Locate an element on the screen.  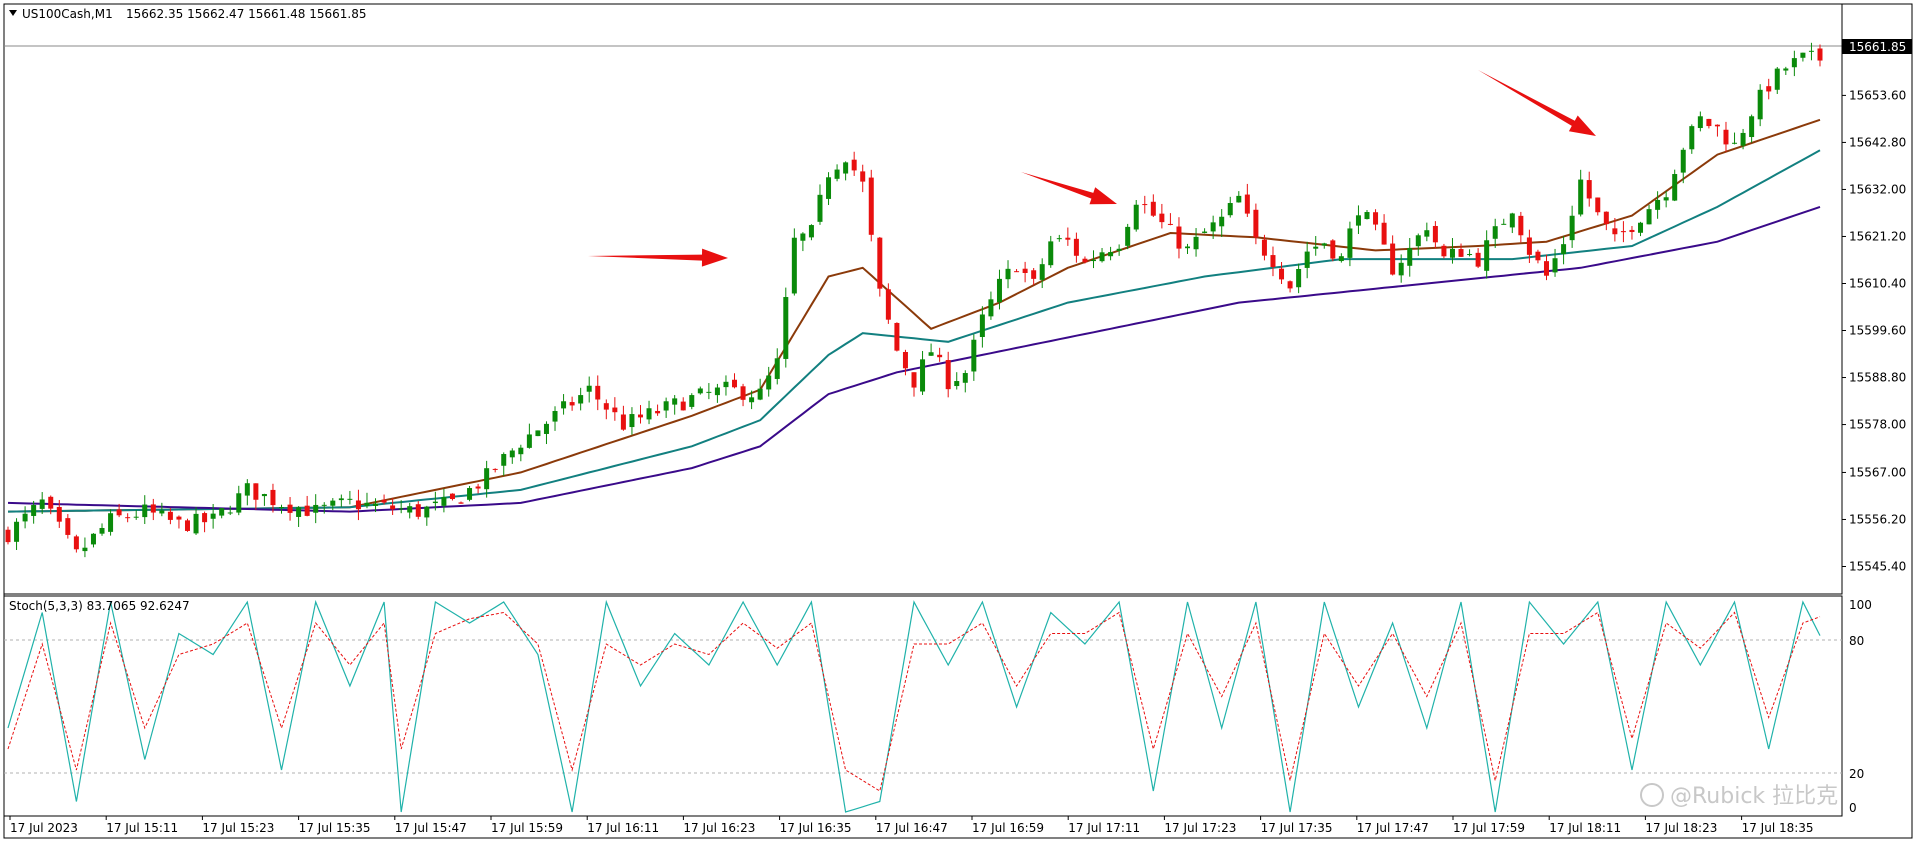
annotation-arrows is located at coordinates (1092, 168).